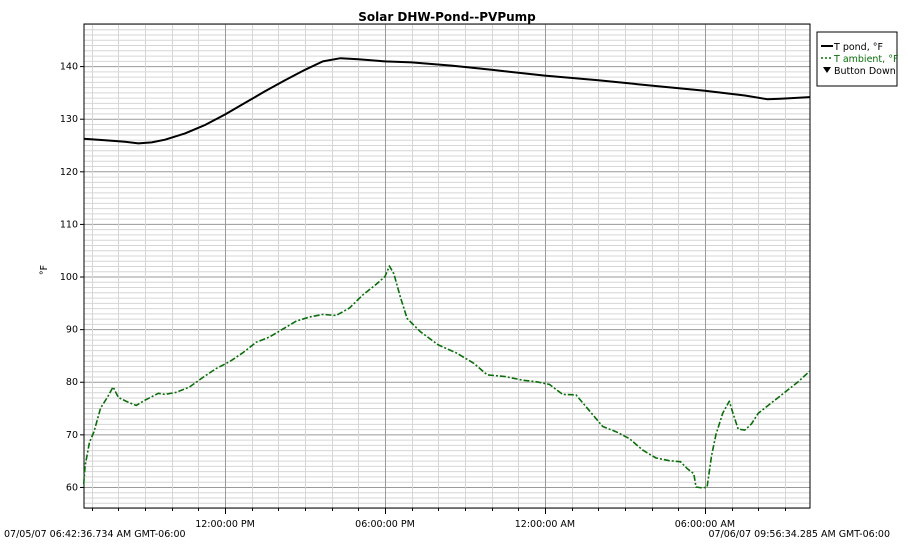  What do you see at coordinates (72, 487) in the screenshot?
I see `y-tick-label: 60` at bounding box center [72, 487].